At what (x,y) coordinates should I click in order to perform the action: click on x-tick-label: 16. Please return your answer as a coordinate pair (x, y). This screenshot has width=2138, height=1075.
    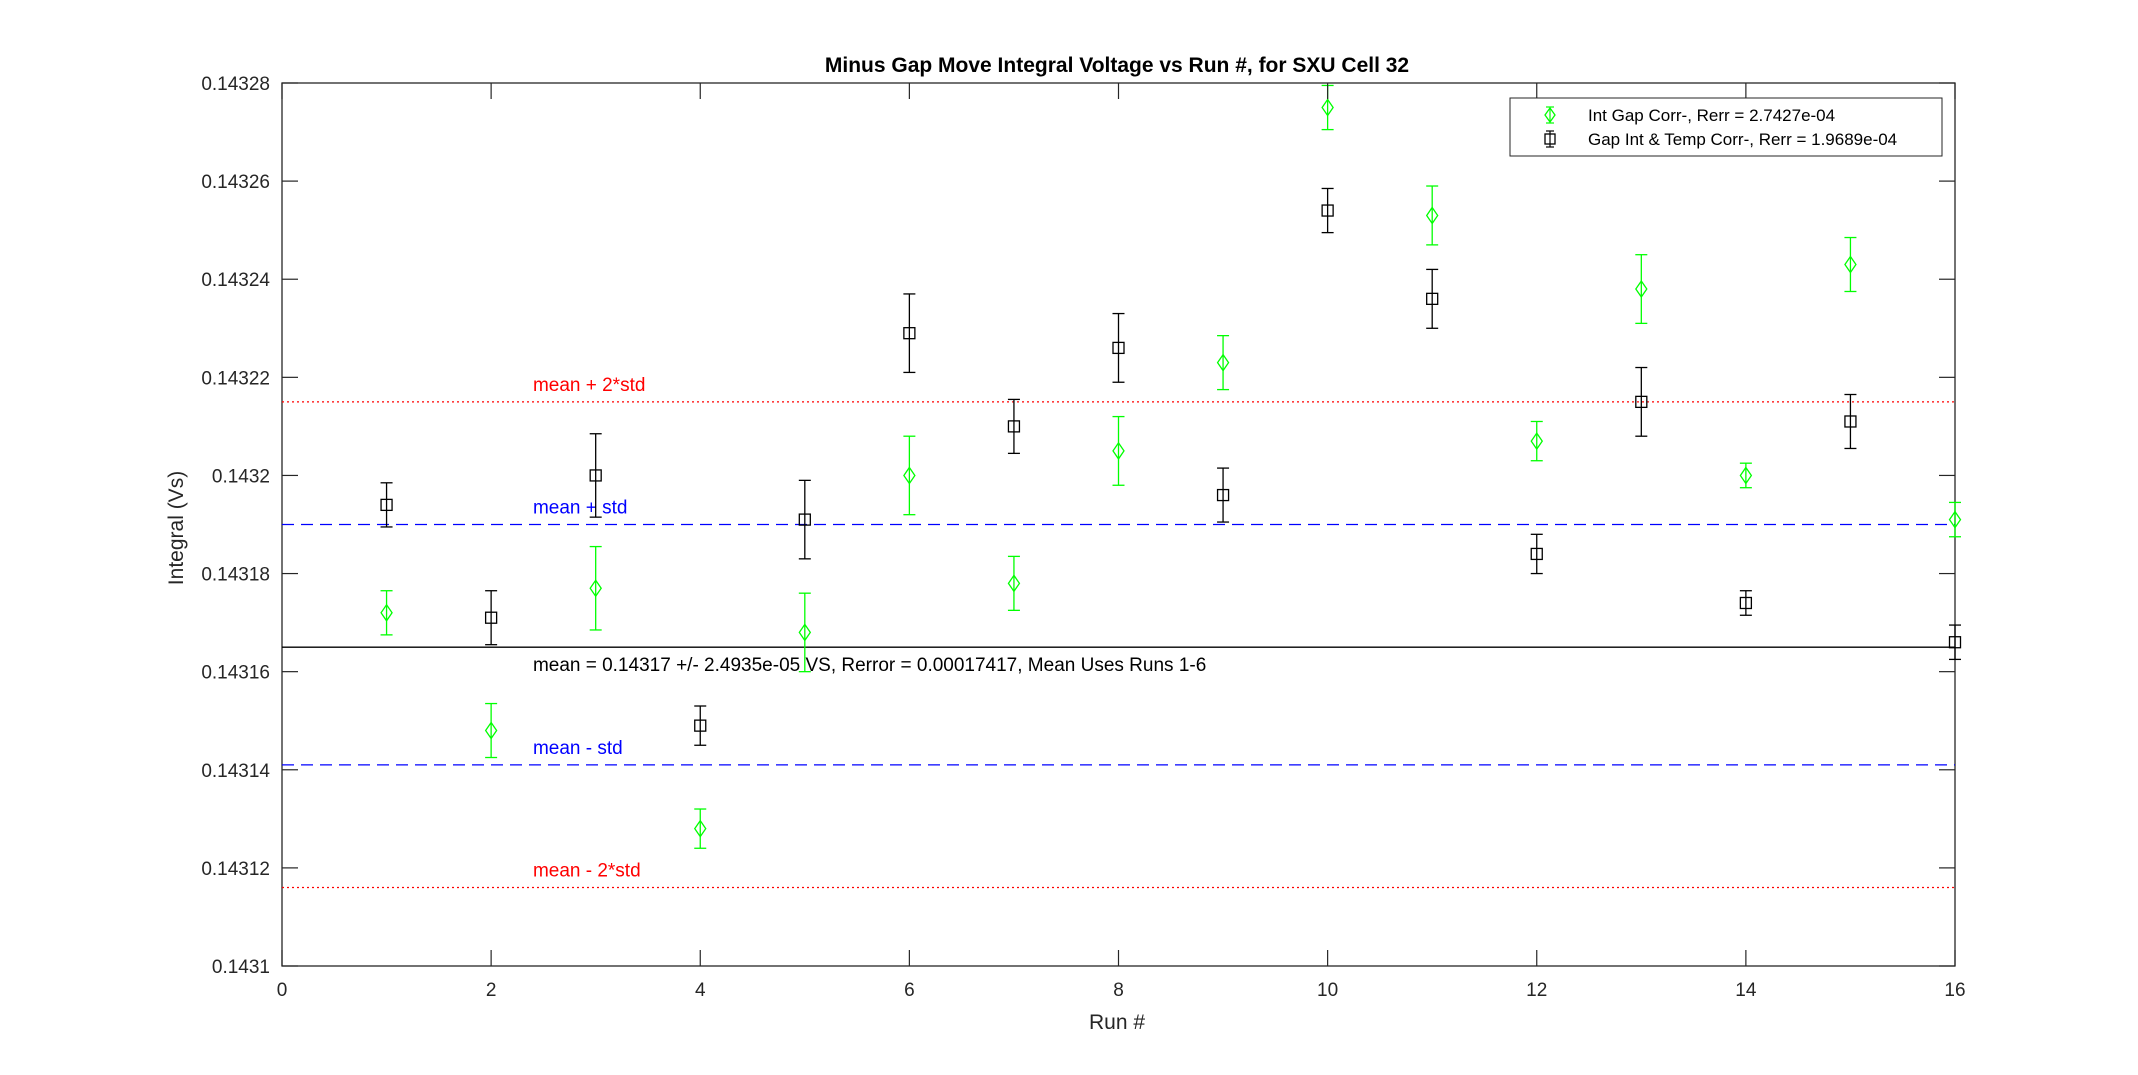
    Looking at the image, I should click on (1954, 990).